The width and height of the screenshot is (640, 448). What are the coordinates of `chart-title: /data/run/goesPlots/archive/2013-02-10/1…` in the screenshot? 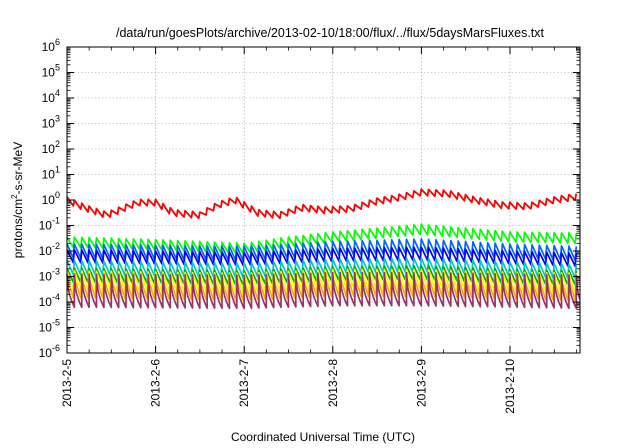 It's located at (330, 33).